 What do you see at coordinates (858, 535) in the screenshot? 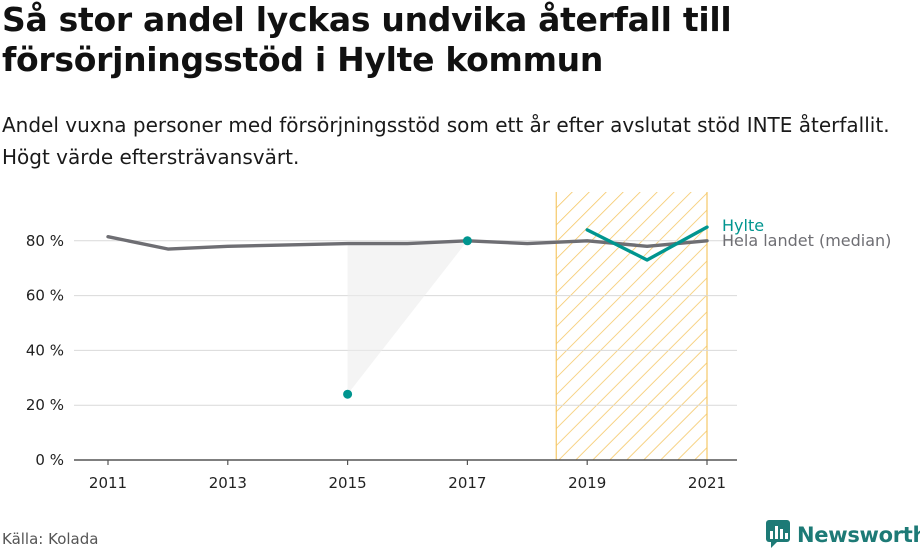
I see `brand-name: Newsworthy` at bounding box center [858, 535].